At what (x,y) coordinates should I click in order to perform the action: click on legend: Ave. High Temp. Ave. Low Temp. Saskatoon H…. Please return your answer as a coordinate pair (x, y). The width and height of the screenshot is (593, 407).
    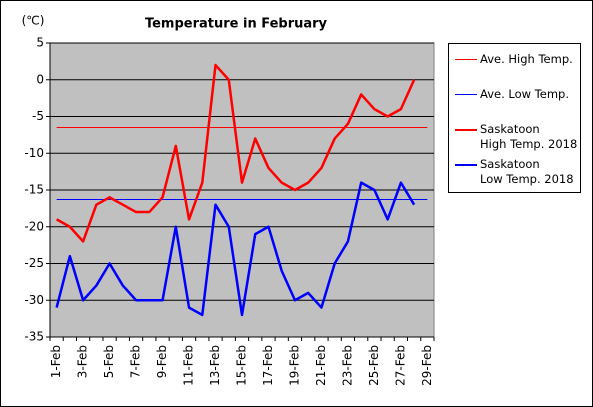
    Looking at the image, I should click on (514, 118).